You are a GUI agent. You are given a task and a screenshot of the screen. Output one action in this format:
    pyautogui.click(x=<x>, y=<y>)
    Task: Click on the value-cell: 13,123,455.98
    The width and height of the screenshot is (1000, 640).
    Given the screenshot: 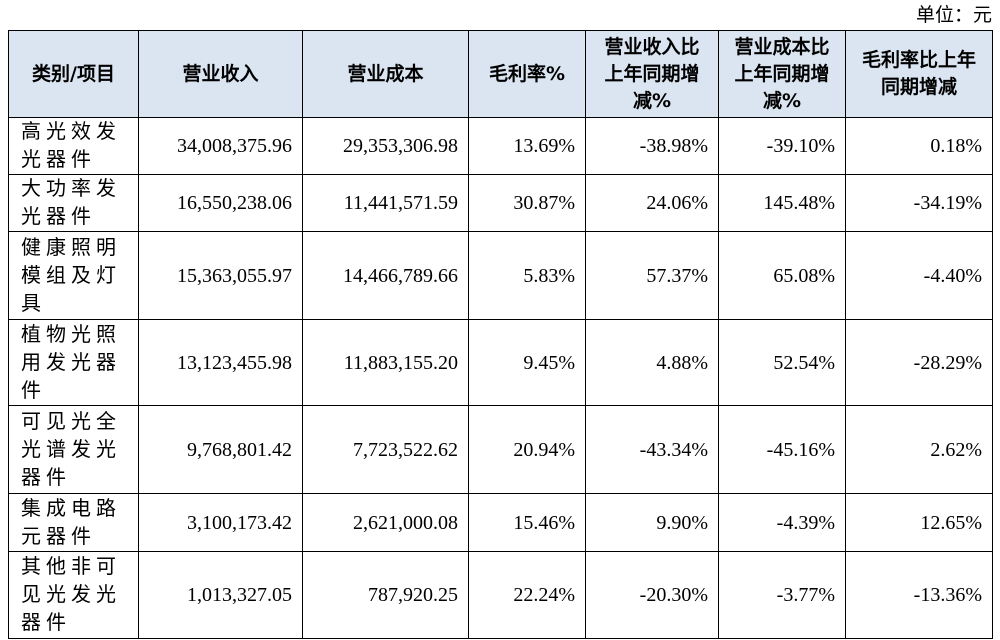 What is the action you would take?
    pyautogui.click(x=220, y=362)
    